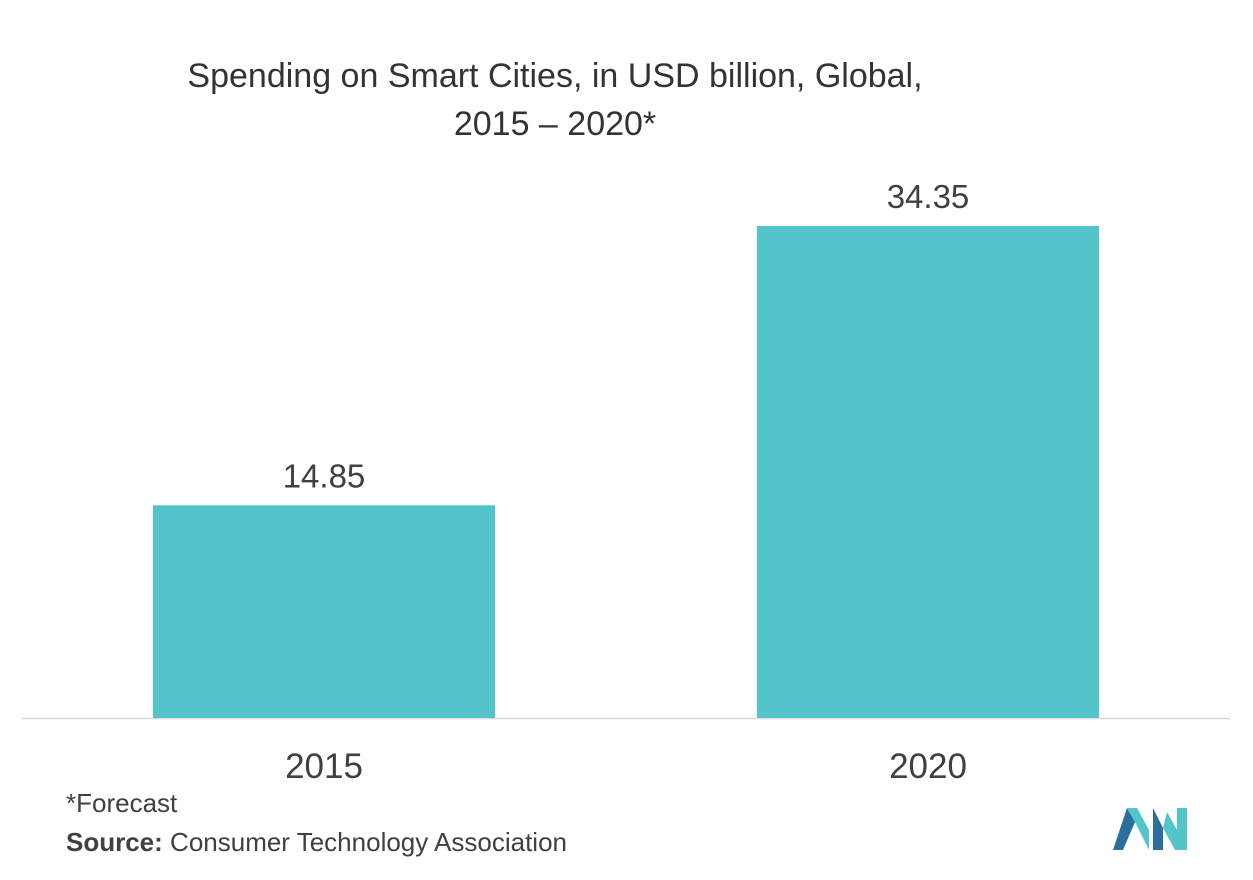 The height and width of the screenshot is (880, 1253). Describe the element at coordinates (365, 842) in the screenshot. I see `source-text: Consumer Technology Association` at that location.